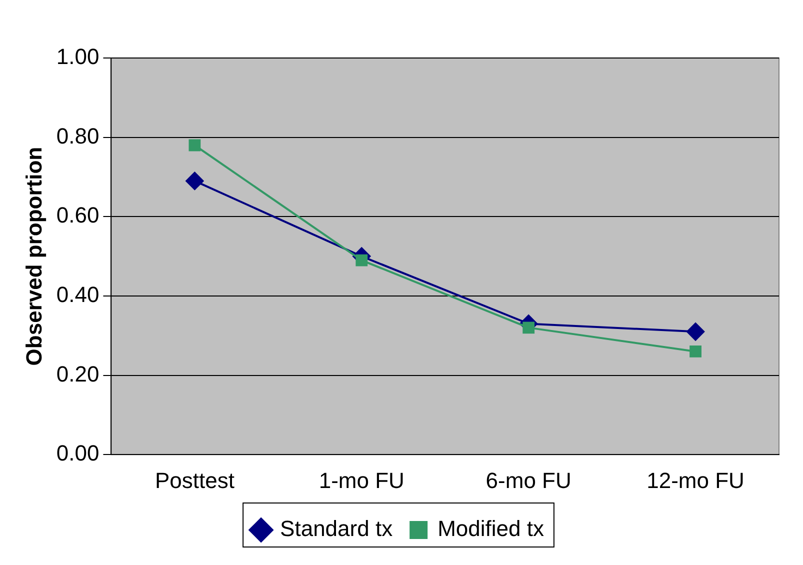 The height and width of the screenshot is (565, 803). I want to click on x-tick-label: 12-mo FU, so click(695, 480).